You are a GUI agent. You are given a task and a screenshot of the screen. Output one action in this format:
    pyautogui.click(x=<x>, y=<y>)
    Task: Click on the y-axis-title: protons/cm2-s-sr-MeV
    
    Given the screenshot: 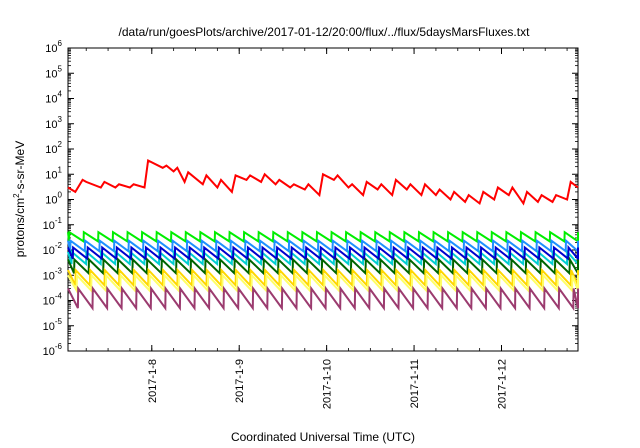 What is the action you would take?
    pyautogui.click(x=19, y=199)
    